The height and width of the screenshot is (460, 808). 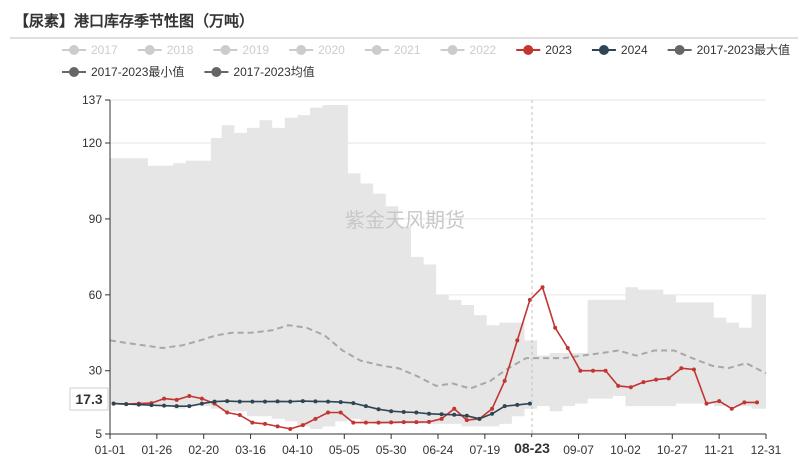 What do you see at coordinates (344, 450) in the screenshot?
I see `x-tick-label: 05-05` at bounding box center [344, 450].